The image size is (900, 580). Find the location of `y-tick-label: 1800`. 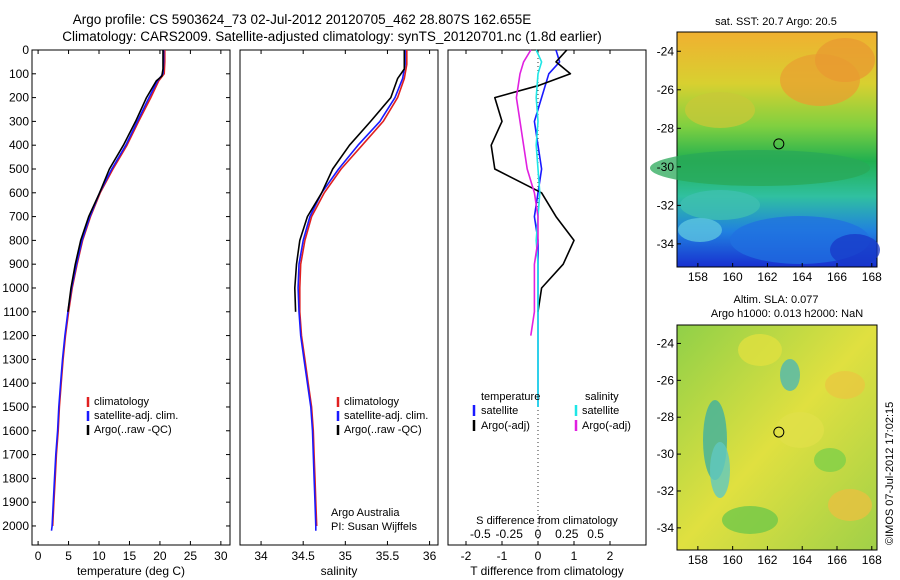

y-tick-label: 1800 is located at coordinates (15, 478).